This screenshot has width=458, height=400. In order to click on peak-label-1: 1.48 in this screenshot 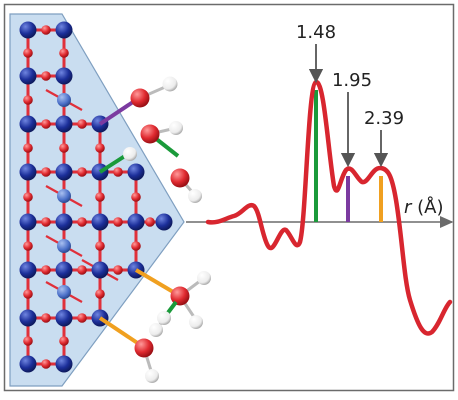, I will do `click(316, 32)`.